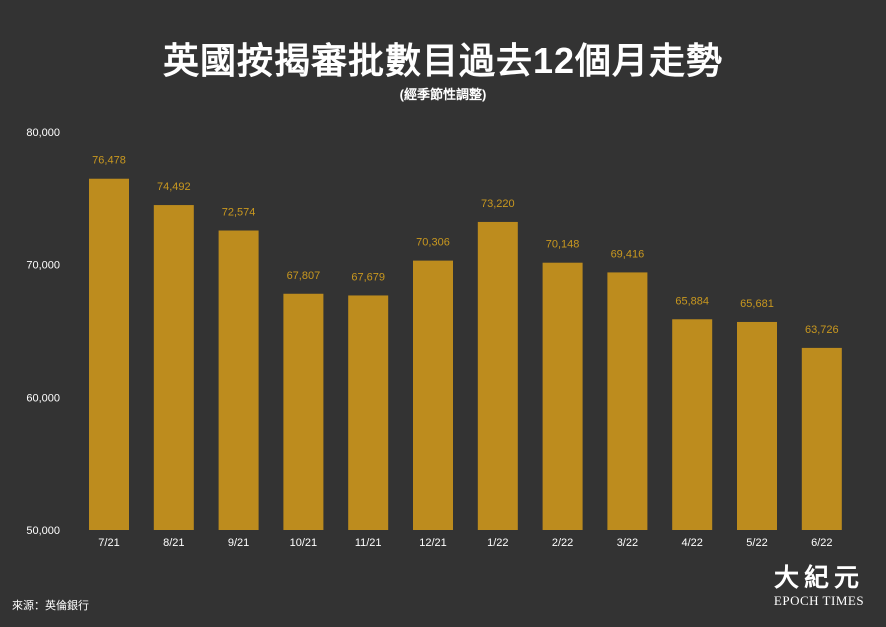 This screenshot has width=886, height=627. I want to click on y-tick-label: 60,000, so click(43, 398).